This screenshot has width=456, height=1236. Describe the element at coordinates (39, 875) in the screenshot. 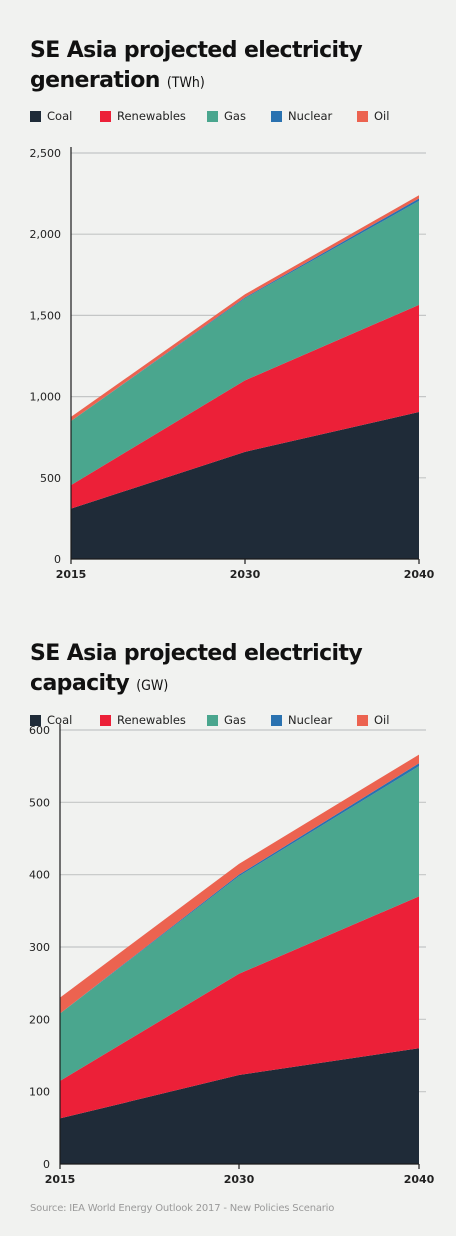

I see `y-tick-label: 400` at that location.